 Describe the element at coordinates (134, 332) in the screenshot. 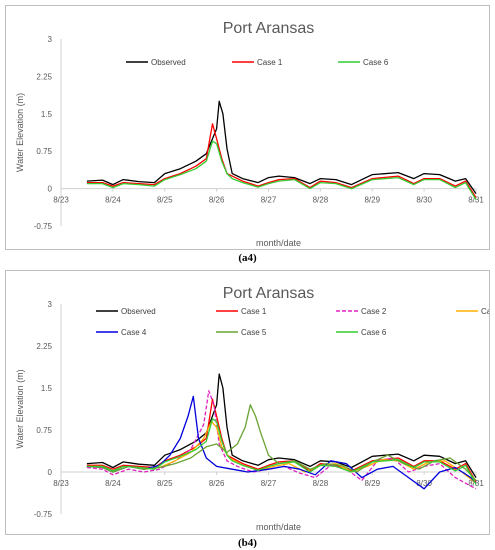

I see `legend-label: Case 4` at that location.